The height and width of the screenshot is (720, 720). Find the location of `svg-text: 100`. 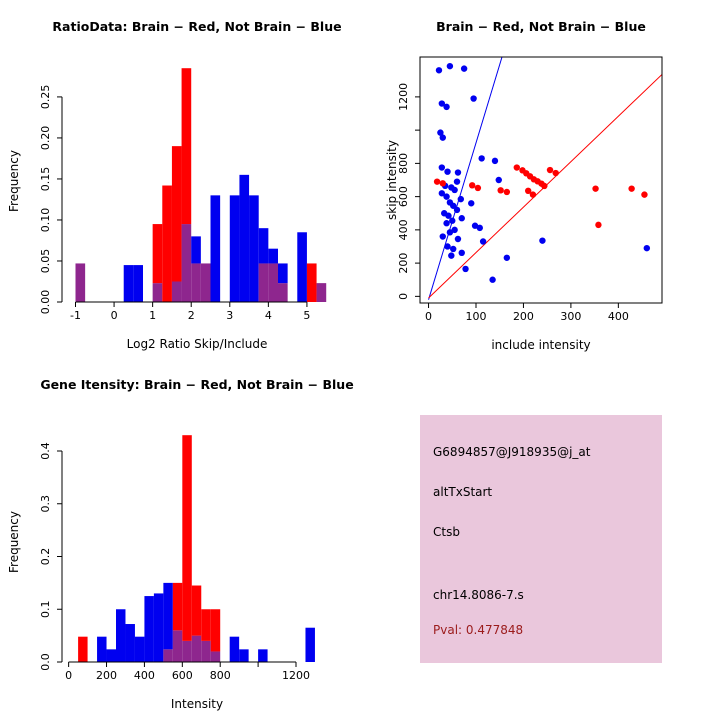

svg-text: 100 is located at coordinates (475, 316).